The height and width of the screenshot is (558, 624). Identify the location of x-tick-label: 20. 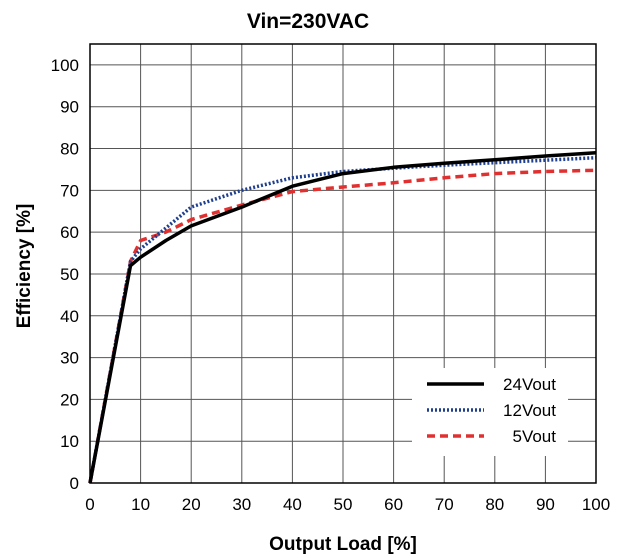
(191, 504).